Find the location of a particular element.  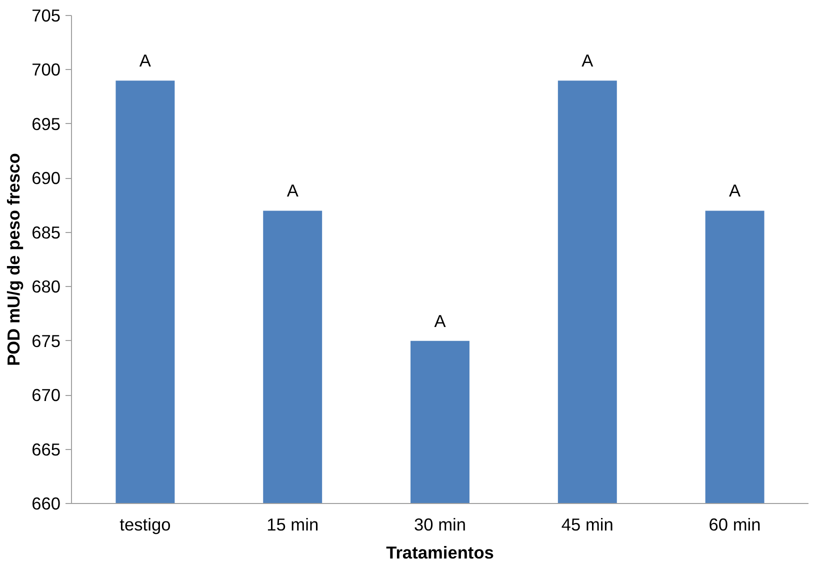

y-tick-label: 675 is located at coordinates (46, 340).